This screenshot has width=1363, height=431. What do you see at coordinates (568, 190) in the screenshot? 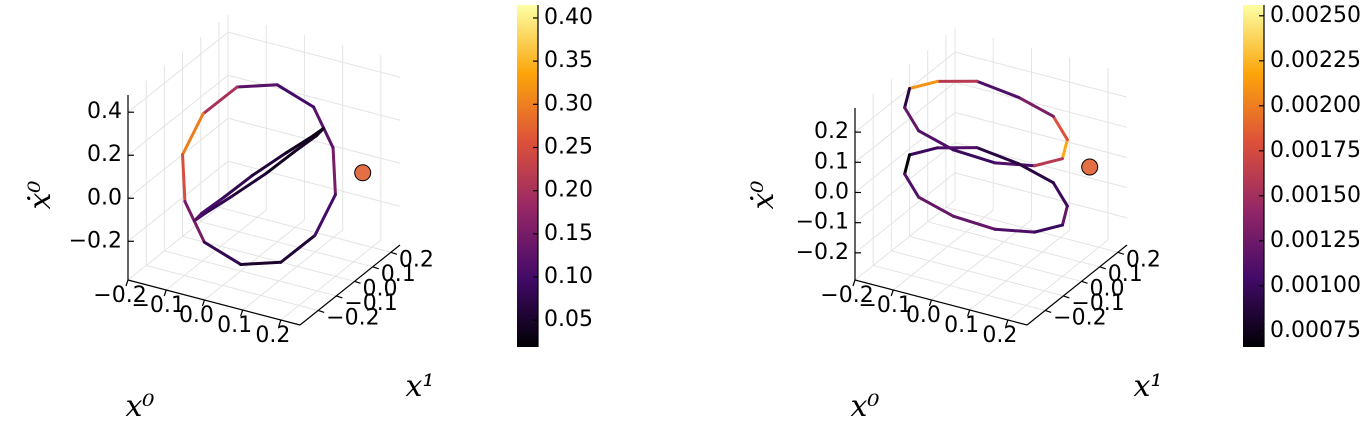
I see `colorbar-tick-label: 0.20` at bounding box center [568, 190].